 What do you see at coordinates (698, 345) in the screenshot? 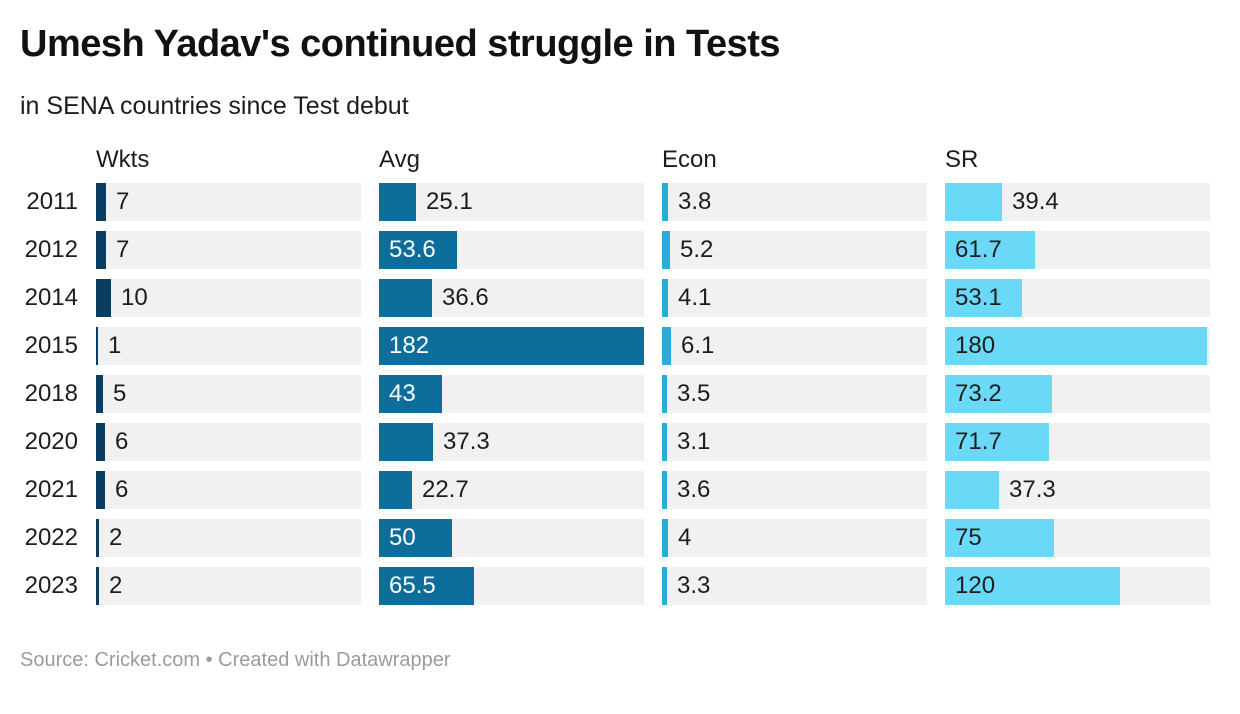
I see `bar-value-label: 6.1` at bounding box center [698, 345].